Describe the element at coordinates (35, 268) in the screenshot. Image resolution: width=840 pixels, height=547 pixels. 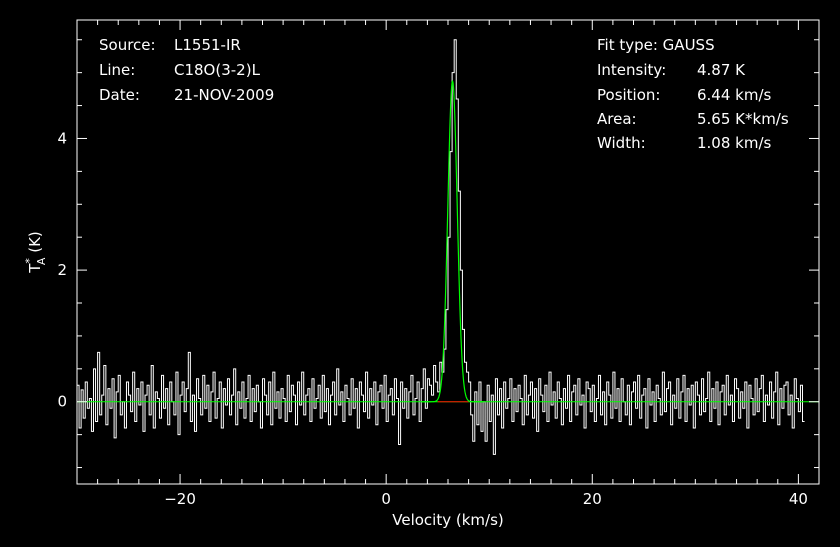
I see `y-axis-label-main: T` at that location.